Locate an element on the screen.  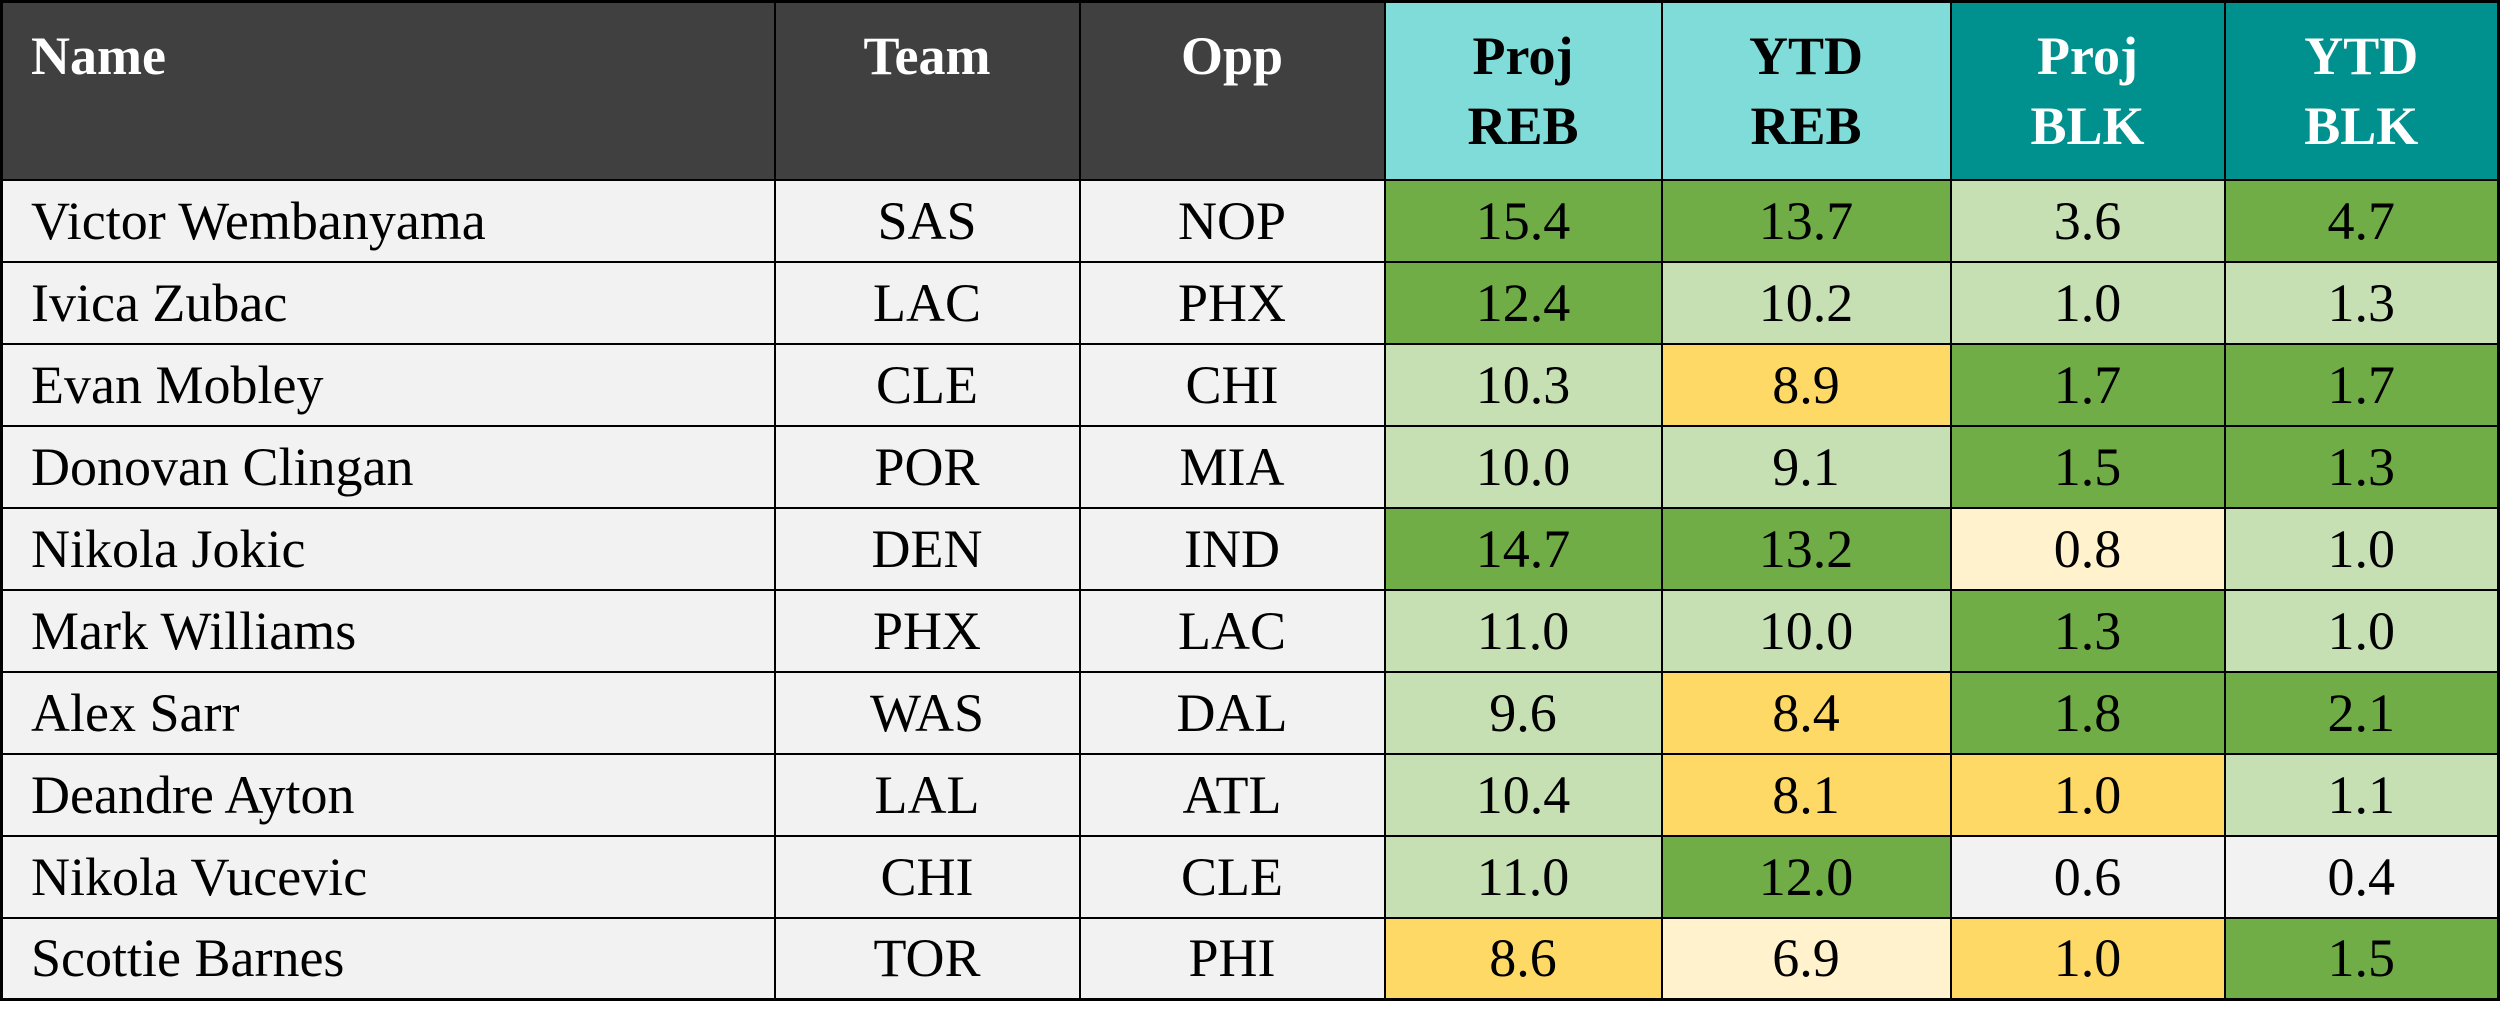
team-cell: LAL is located at coordinates (927, 794).